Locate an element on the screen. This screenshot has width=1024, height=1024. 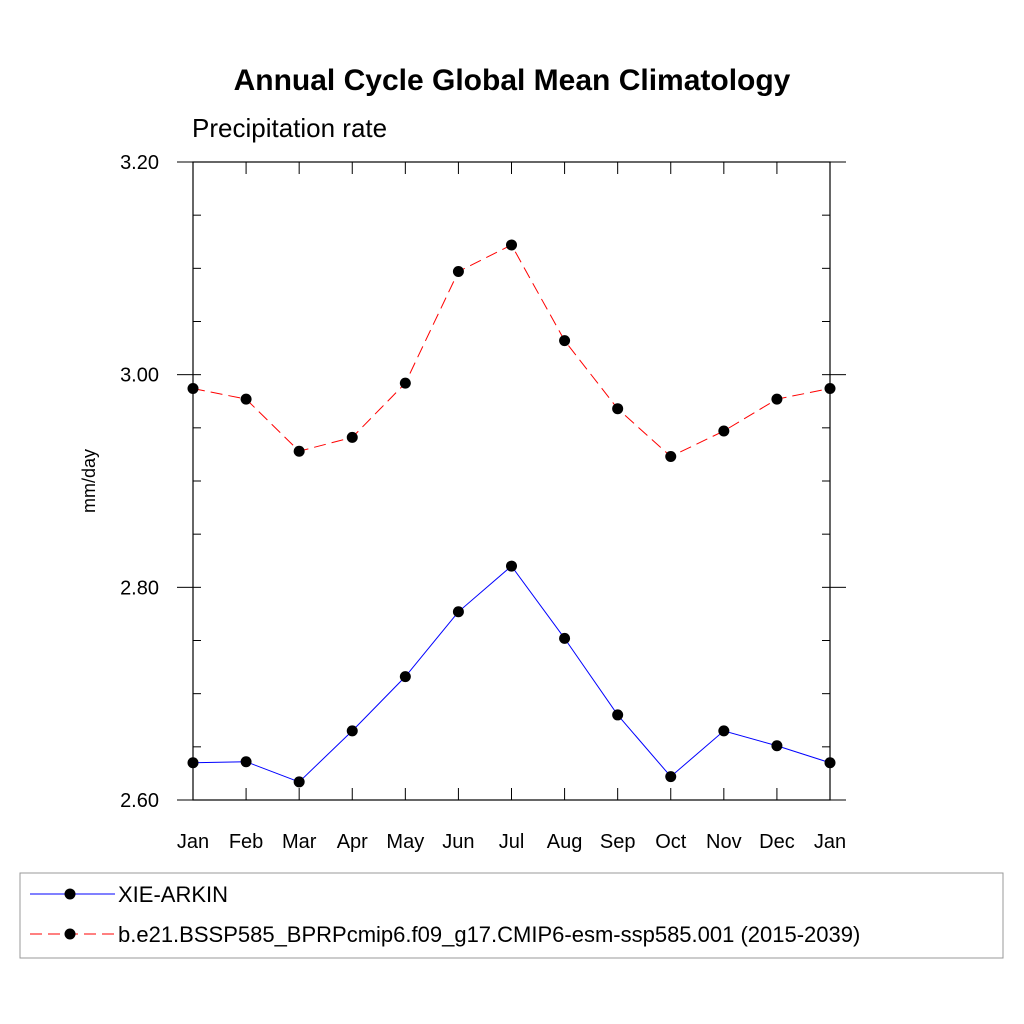
x-tick-label: Sep is located at coordinates (618, 842).